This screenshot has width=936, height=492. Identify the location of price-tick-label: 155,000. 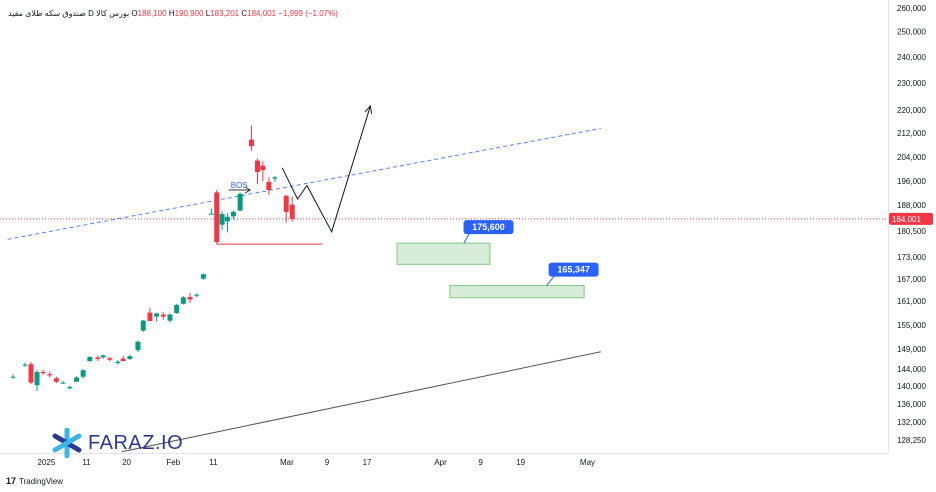
(911, 325).